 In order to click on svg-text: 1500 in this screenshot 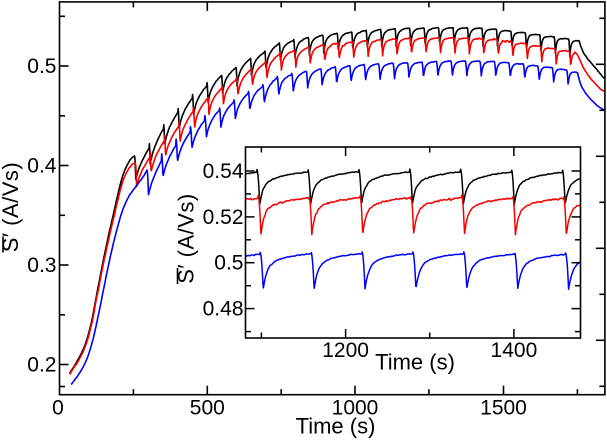, I will do `click(503, 408)`.